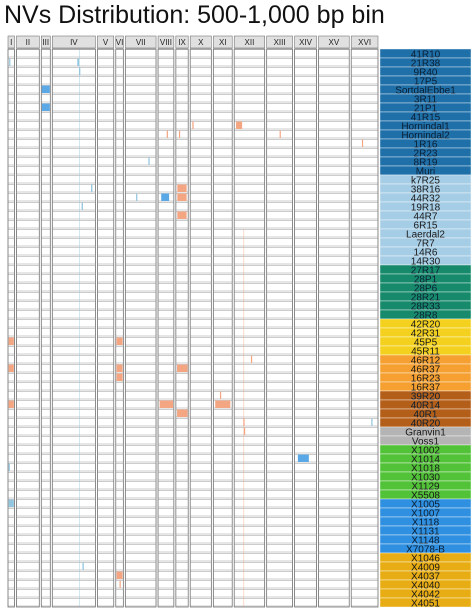  What do you see at coordinates (119, 328) in the screenshot?
I see `chromosome-column-VI` at bounding box center [119, 328].